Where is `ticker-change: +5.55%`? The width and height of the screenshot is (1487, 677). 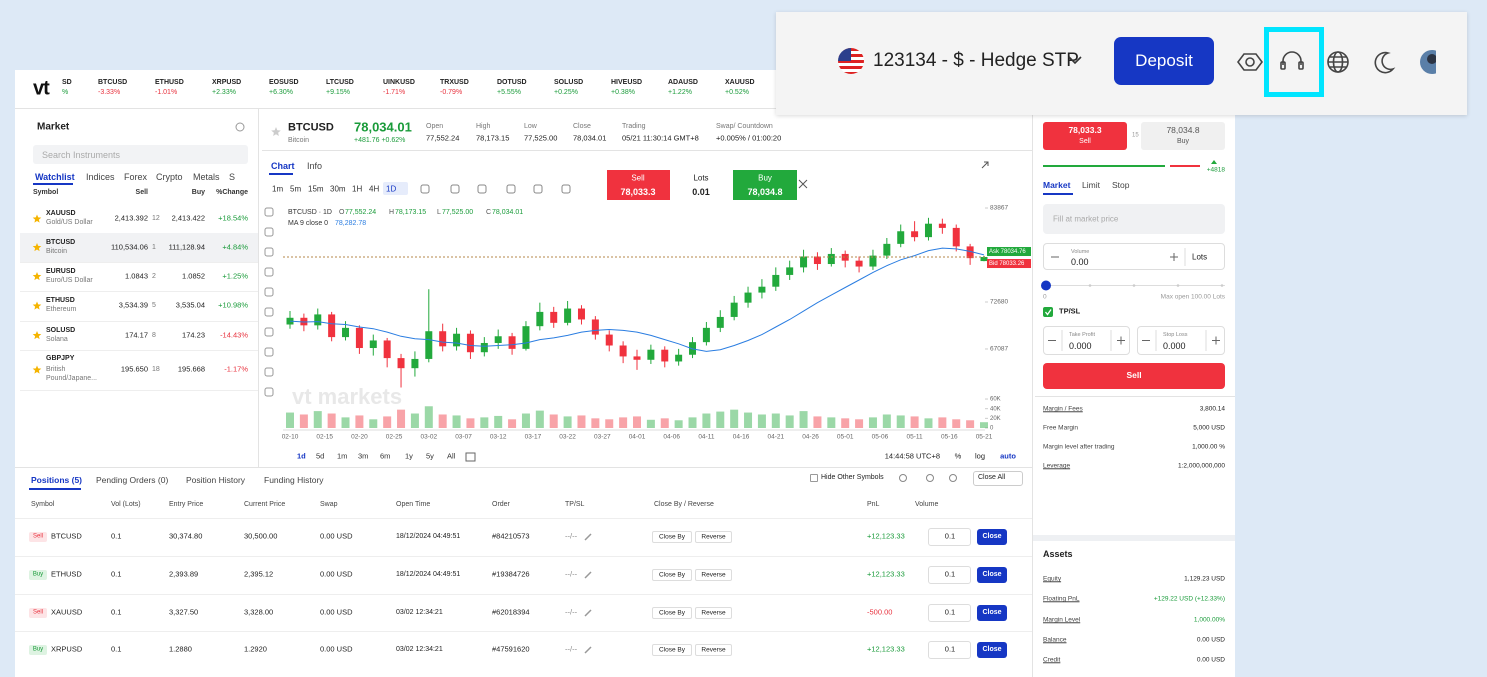
ticker-change: +5.55% is located at coordinates (509, 92).